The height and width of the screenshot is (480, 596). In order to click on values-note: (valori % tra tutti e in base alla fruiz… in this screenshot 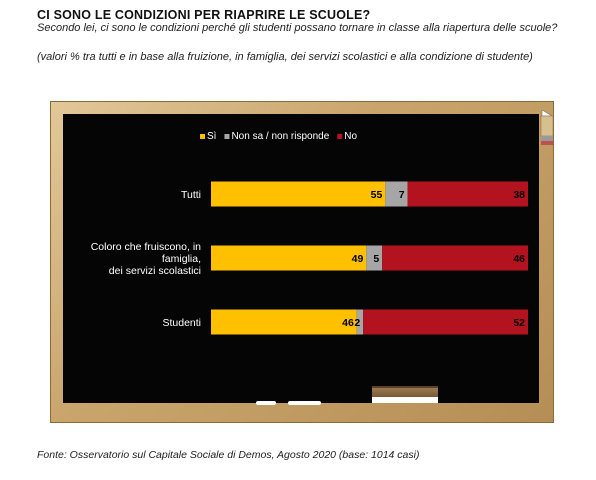, I will do `click(285, 57)`.